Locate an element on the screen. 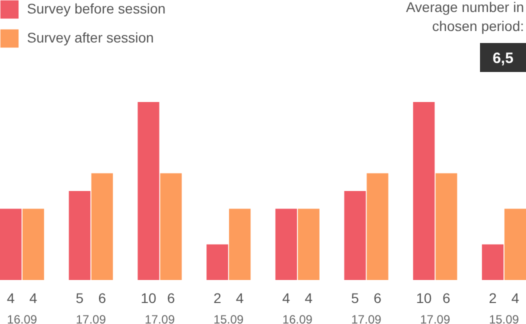  text: Average number in chosen period: is located at coordinates (465, 17).